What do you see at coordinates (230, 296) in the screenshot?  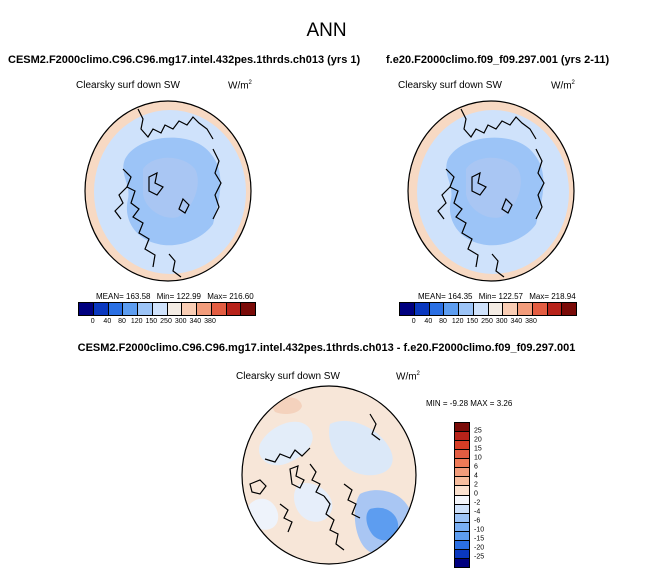 I see `panel1-max: Max= 216.60` at bounding box center [230, 296].